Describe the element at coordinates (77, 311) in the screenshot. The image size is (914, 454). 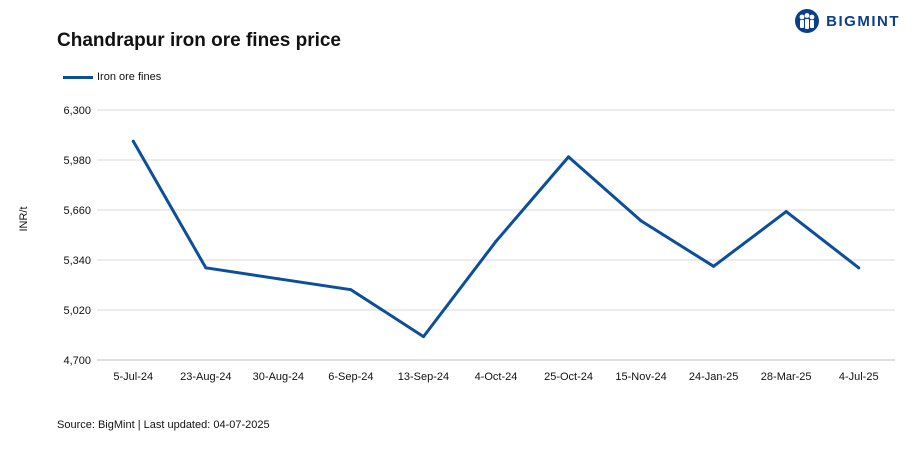
I see `y-tick-label: 5,020` at that location.